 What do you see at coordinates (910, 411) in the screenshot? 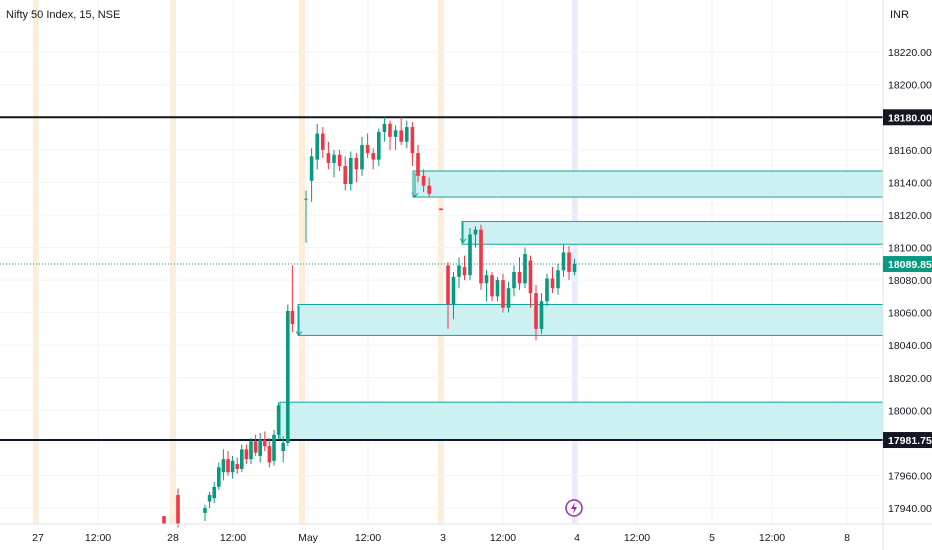
I see `y-tick-label: 18000.00` at bounding box center [910, 411].